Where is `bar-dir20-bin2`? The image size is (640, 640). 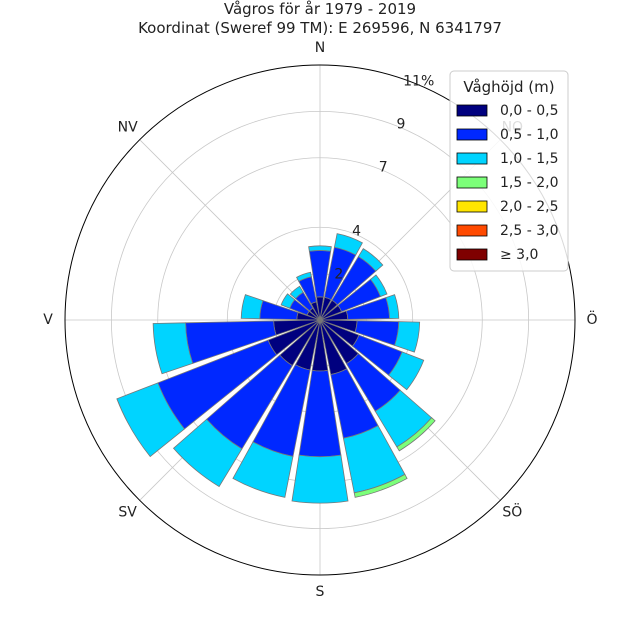
bar-dir20-bin2 is located at coordinates (348, 244).